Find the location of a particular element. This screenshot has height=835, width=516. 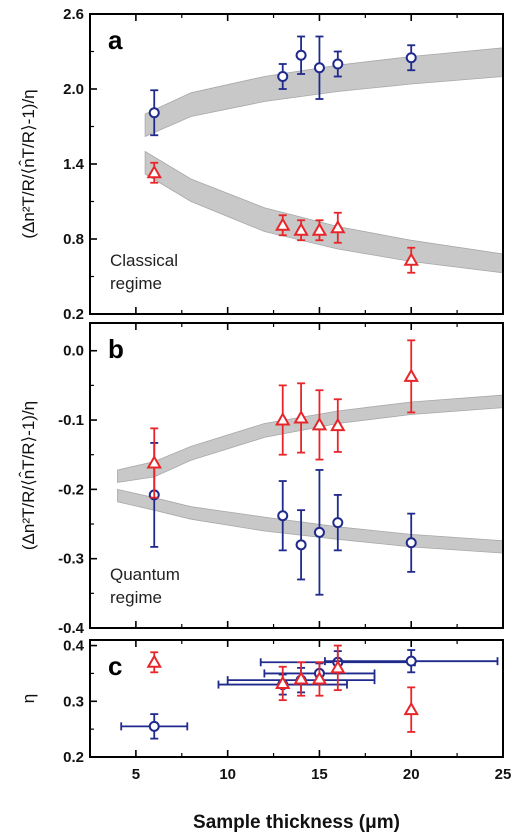

y-tick-label: 0.0 is located at coordinates (73, 351).